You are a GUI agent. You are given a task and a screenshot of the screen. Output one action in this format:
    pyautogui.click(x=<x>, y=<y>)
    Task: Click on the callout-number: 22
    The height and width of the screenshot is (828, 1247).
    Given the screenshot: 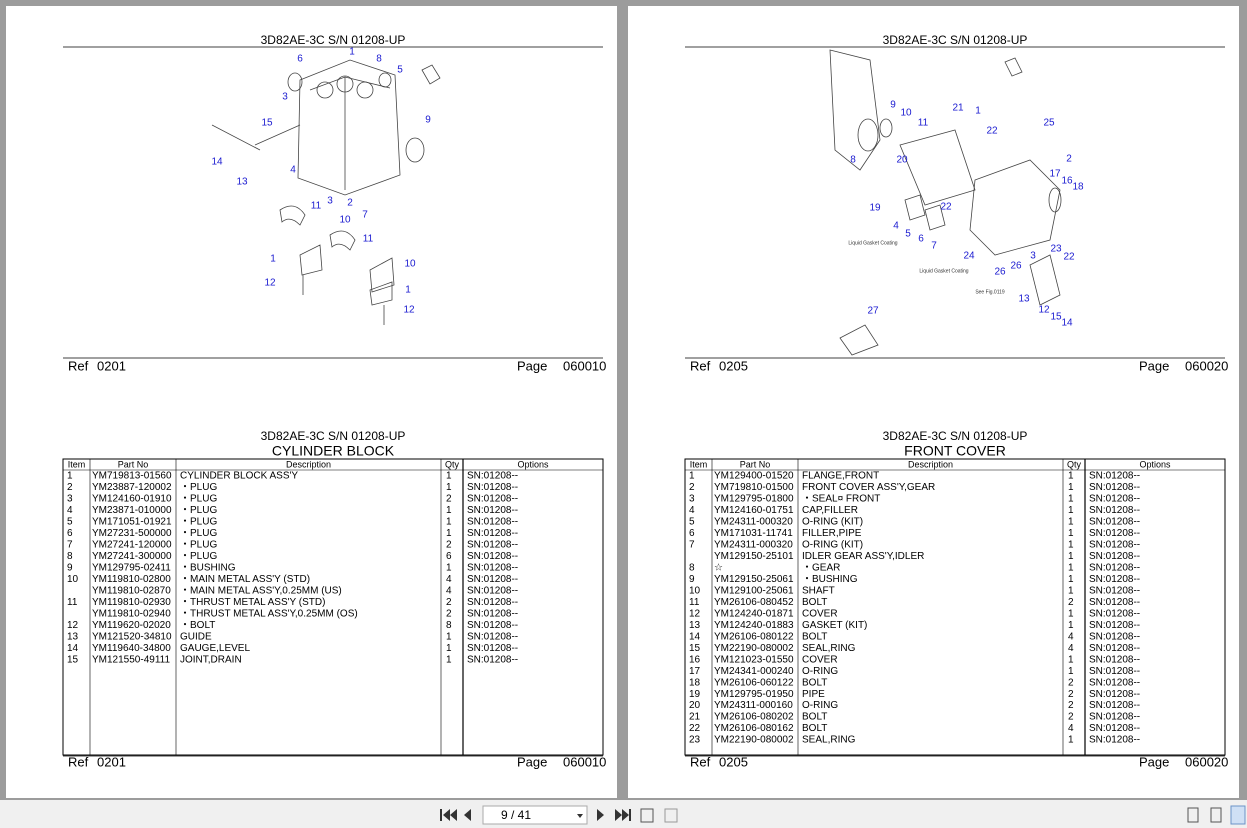 What is the action you would take?
    pyautogui.click(x=992, y=131)
    